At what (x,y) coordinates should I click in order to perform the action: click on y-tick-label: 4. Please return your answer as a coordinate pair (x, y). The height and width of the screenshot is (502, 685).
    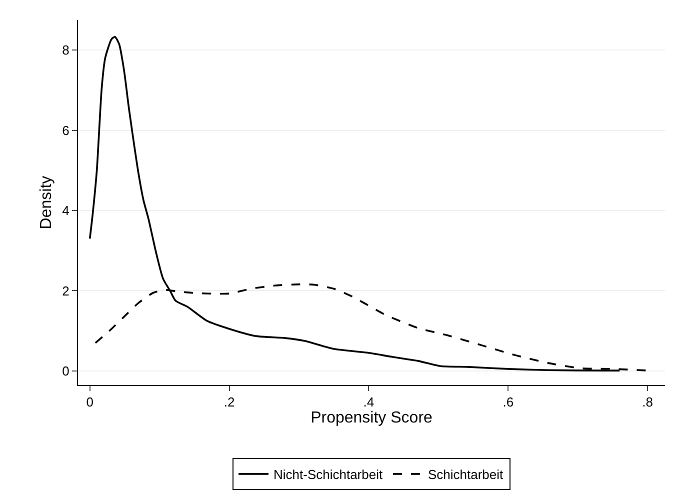
    Looking at the image, I should click on (66, 210).